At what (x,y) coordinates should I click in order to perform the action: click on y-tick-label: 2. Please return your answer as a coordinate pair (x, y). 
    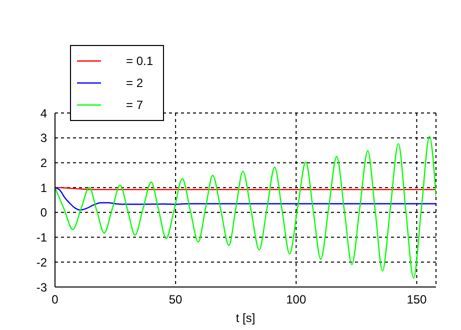
    Looking at the image, I should click on (44, 163).